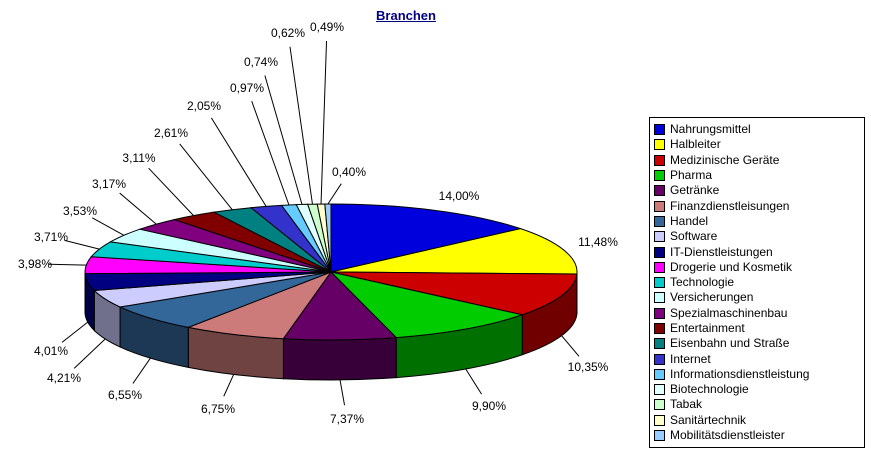  What do you see at coordinates (710, 129) in the screenshot?
I see `legend-item-label: Nahrungsmittel` at bounding box center [710, 129].